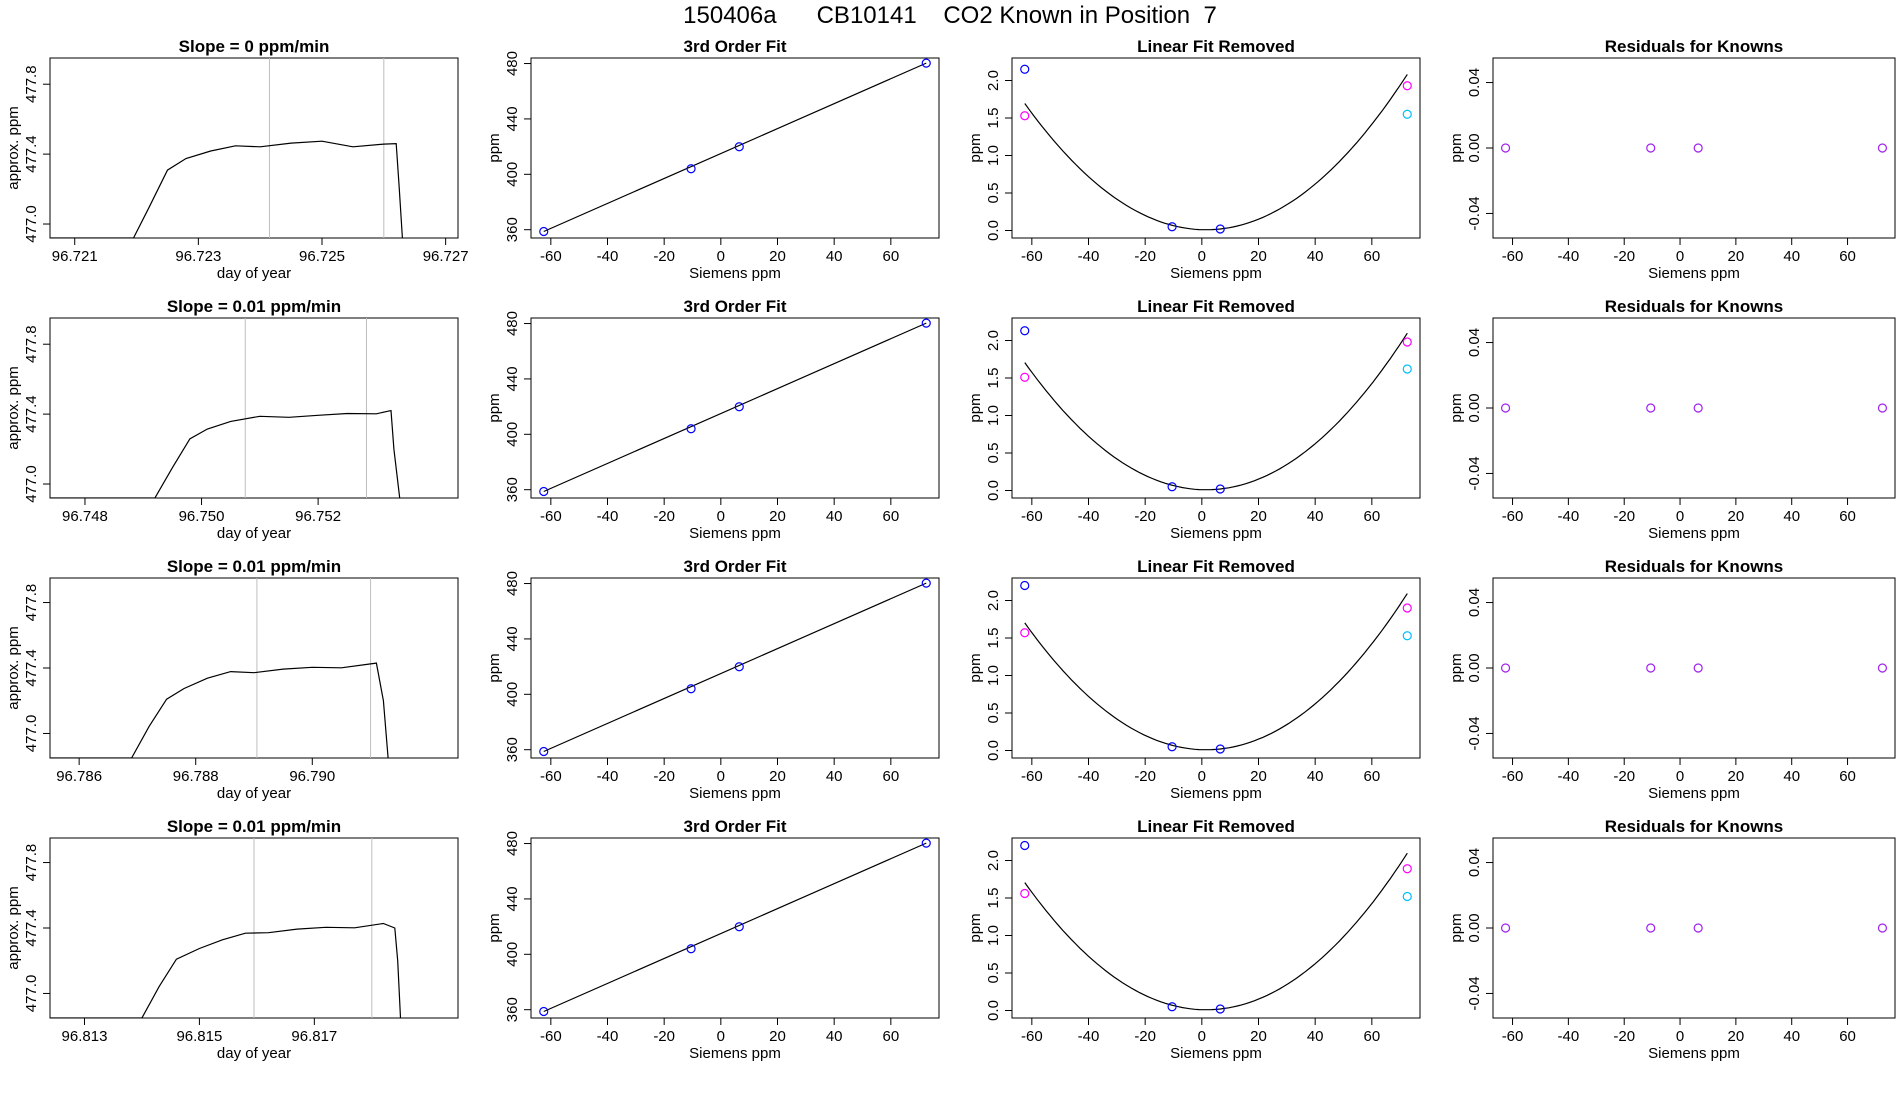 The width and height of the screenshot is (1900, 1105). I want to click on data-point-blue, so click(1025, 585).